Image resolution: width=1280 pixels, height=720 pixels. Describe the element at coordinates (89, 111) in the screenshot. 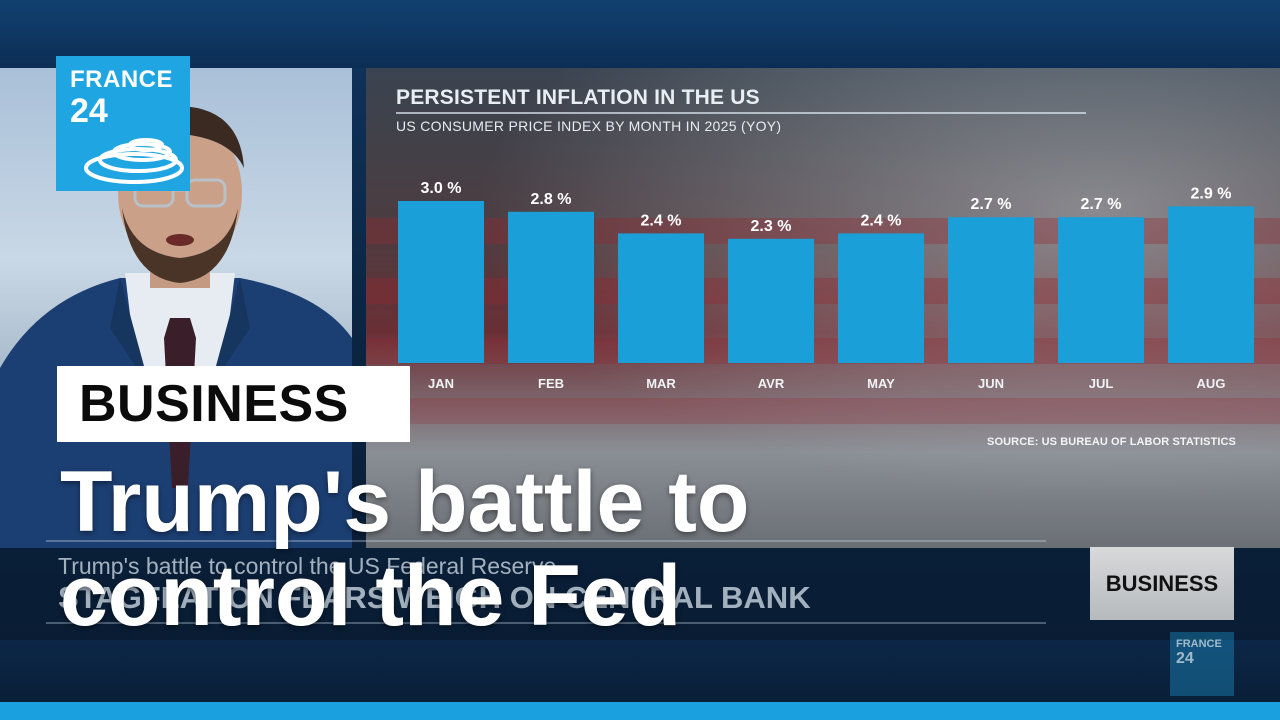

I see `logo-text-24: 24` at that location.